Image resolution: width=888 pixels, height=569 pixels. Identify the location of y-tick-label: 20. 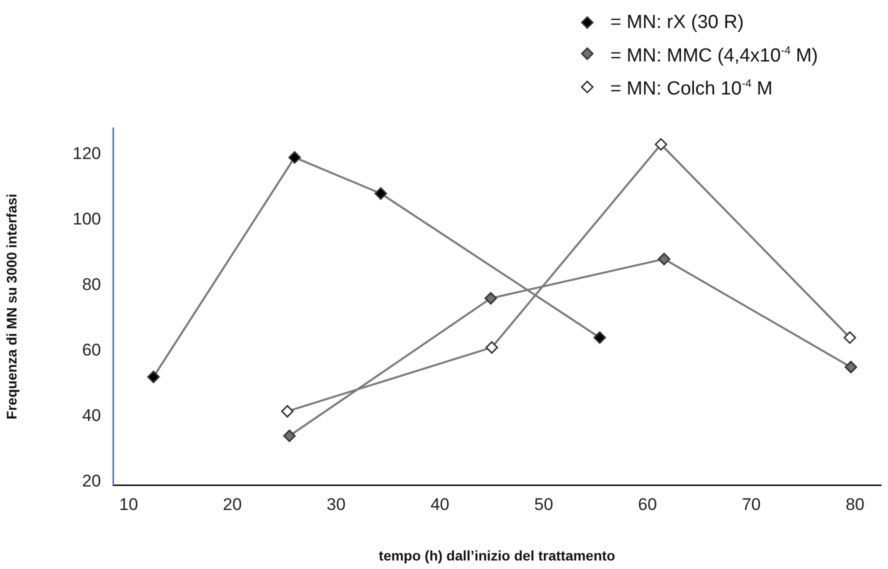
(91, 480).